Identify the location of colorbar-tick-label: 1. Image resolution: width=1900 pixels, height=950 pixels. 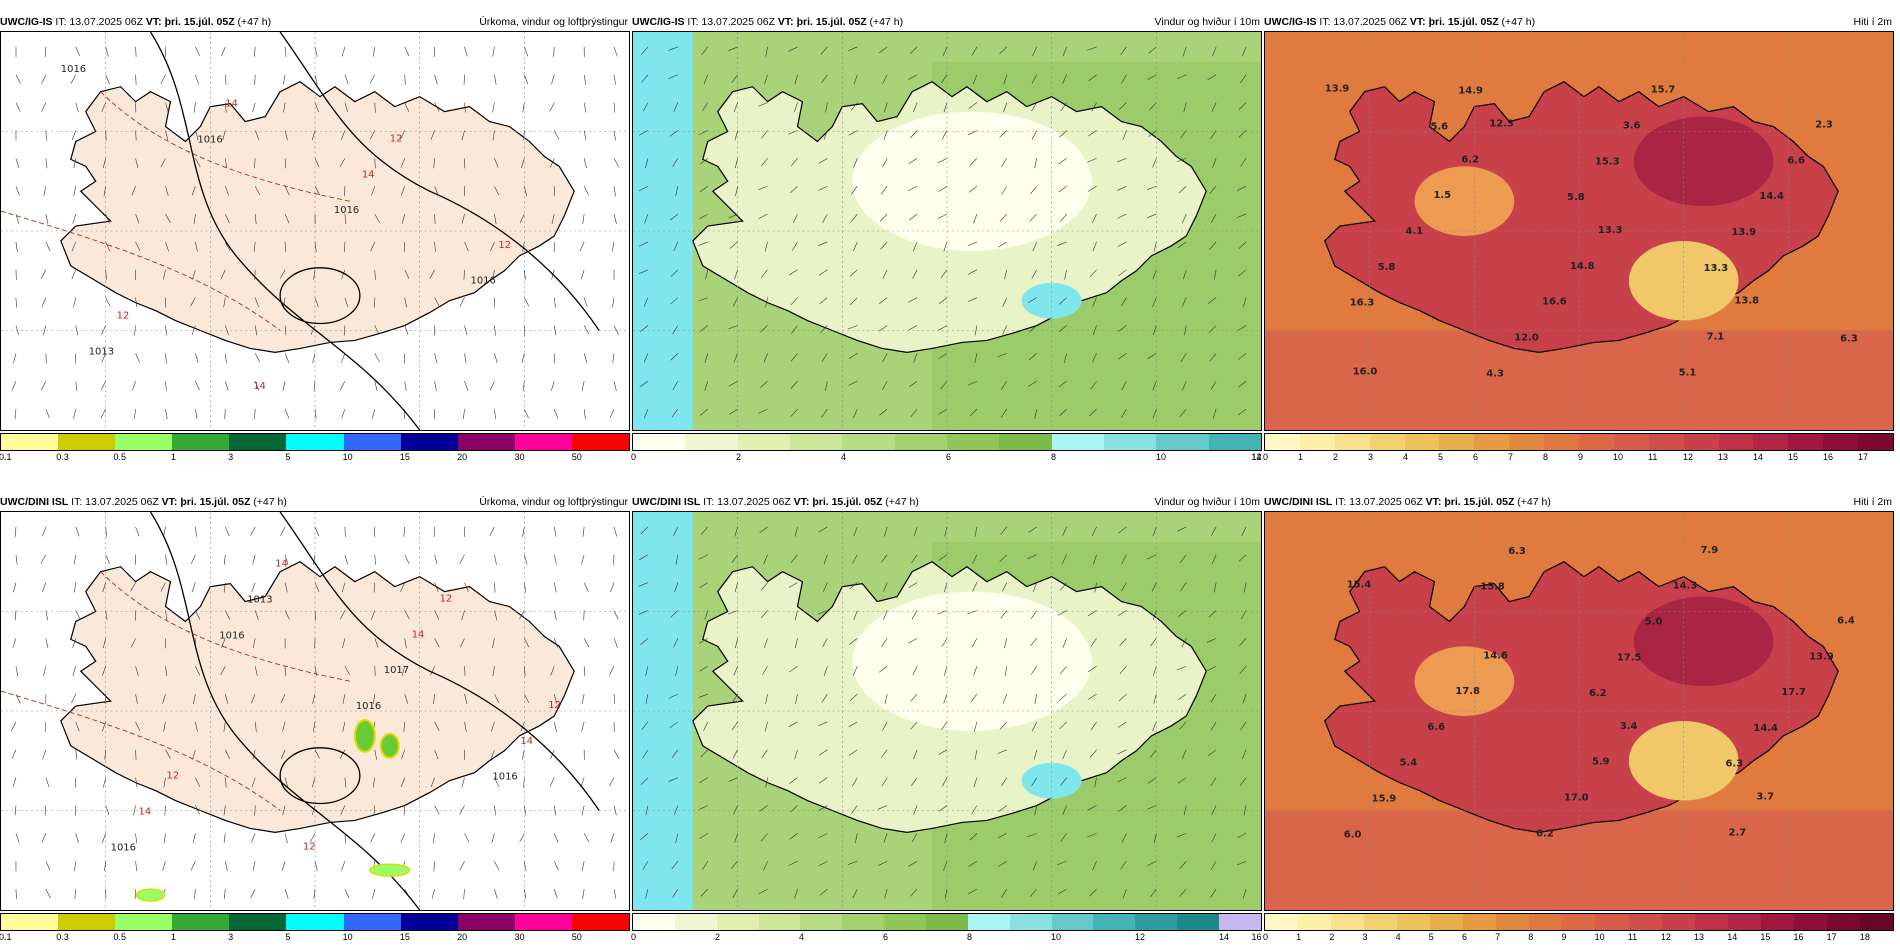
(1299, 937).